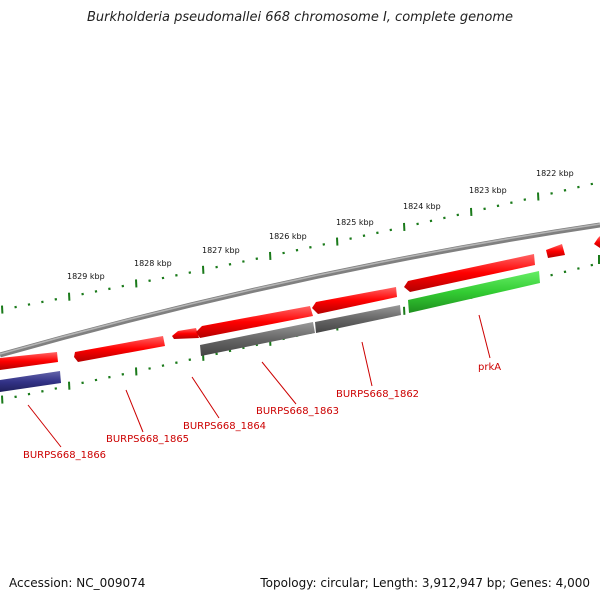 The height and width of the screenshot is (600, 600). I want to click on scale-label-1826: 1826 kbp, so click(288, 236).